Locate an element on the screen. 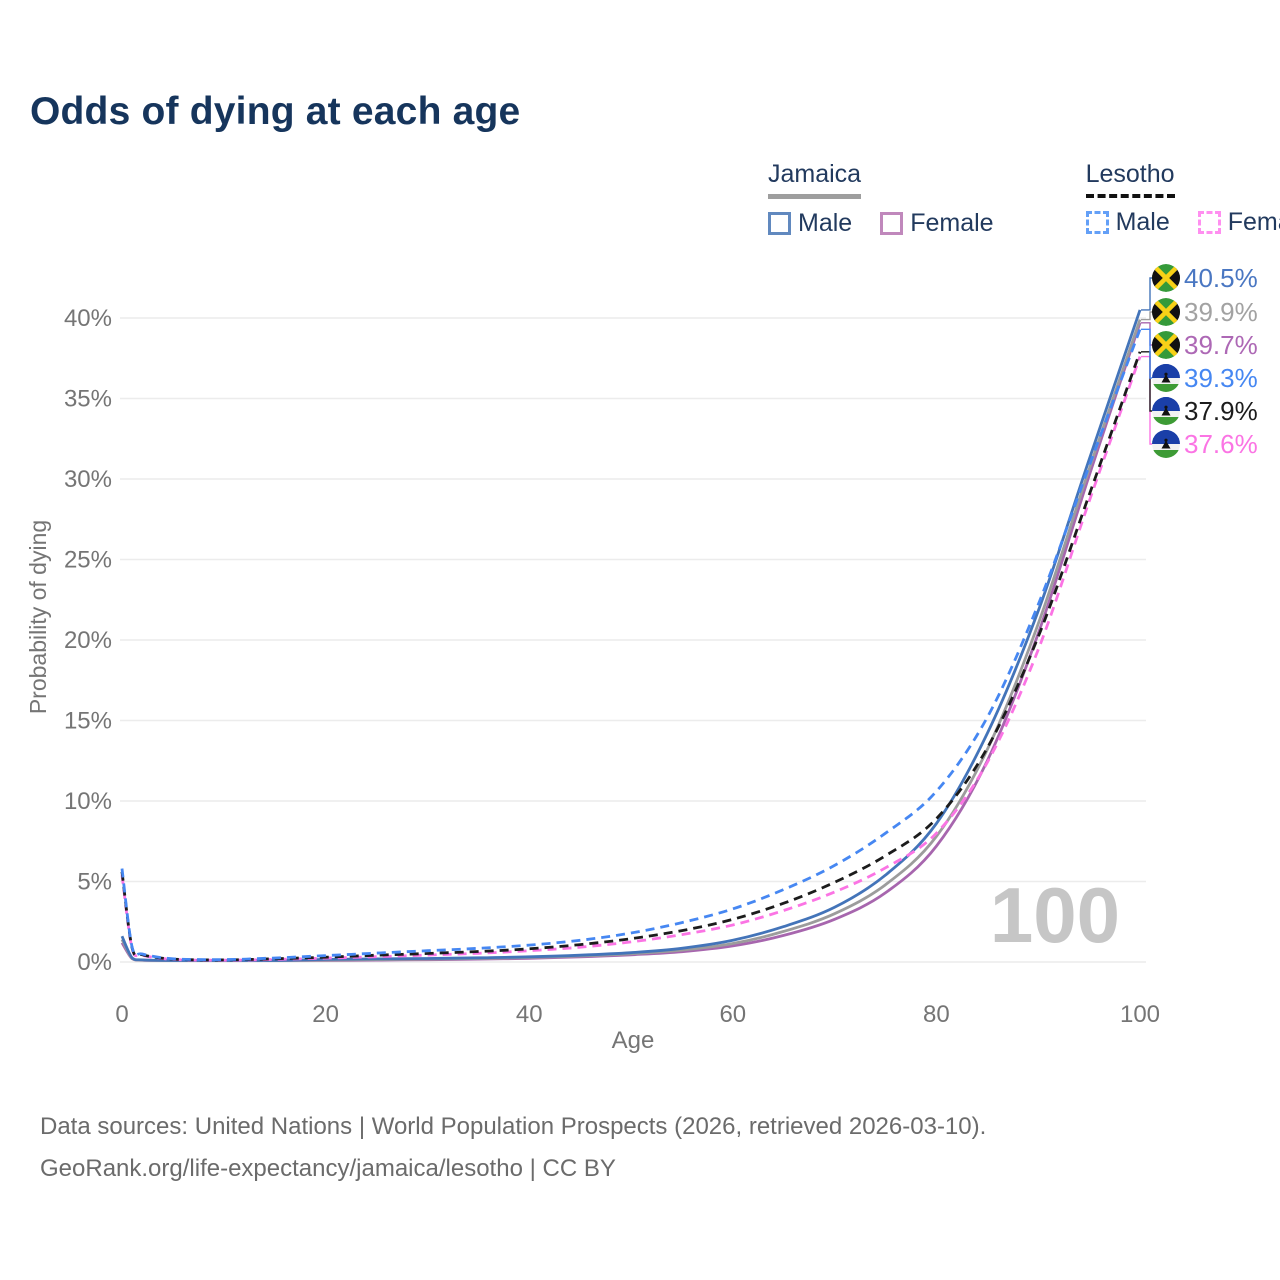 The image size is (1280, 1280). legend: Jamaica Male Female Lesotho Male Female is located at coordinates (1024, 199).